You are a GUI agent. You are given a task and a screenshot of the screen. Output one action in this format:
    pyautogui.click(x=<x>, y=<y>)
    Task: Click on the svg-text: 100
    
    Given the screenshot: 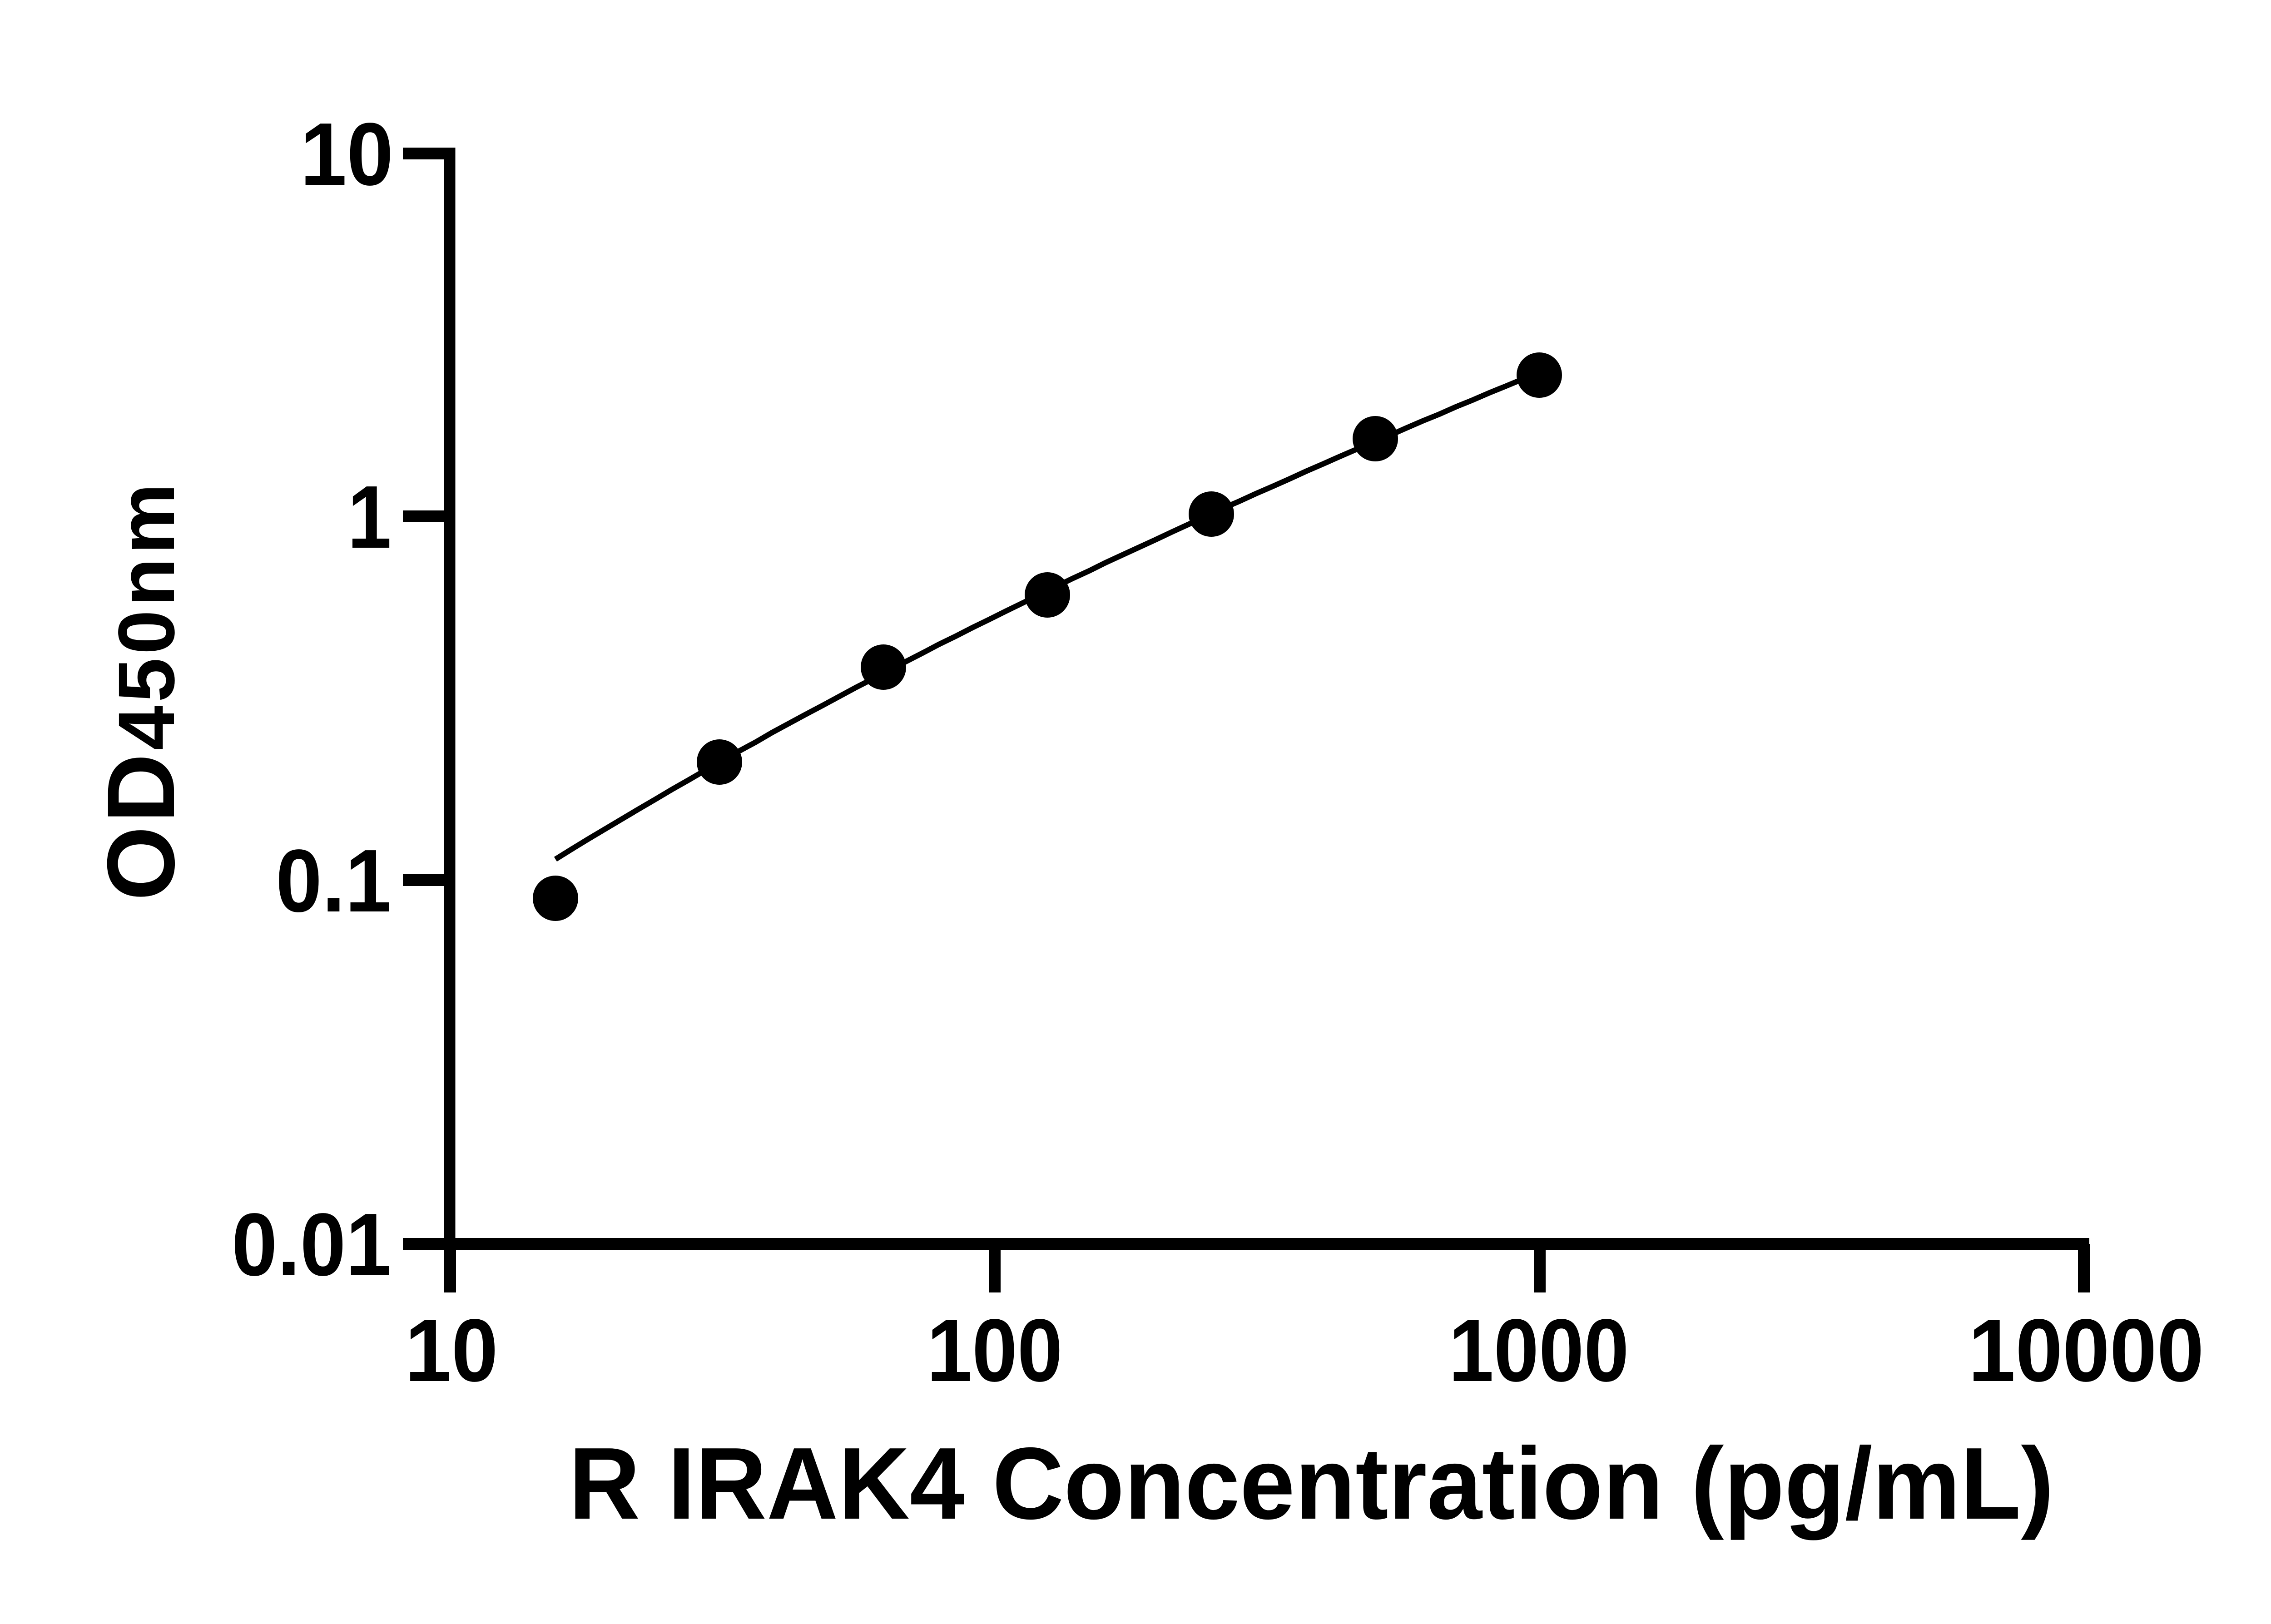 What is the action you would take?
    pyautogui.click(x=995, y=1350)
    